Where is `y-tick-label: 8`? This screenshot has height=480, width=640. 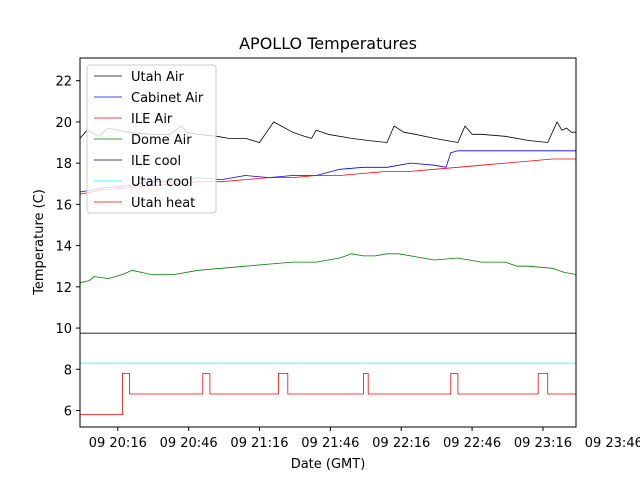
y-tick-label: 8 is located at coordinates (68, 370).